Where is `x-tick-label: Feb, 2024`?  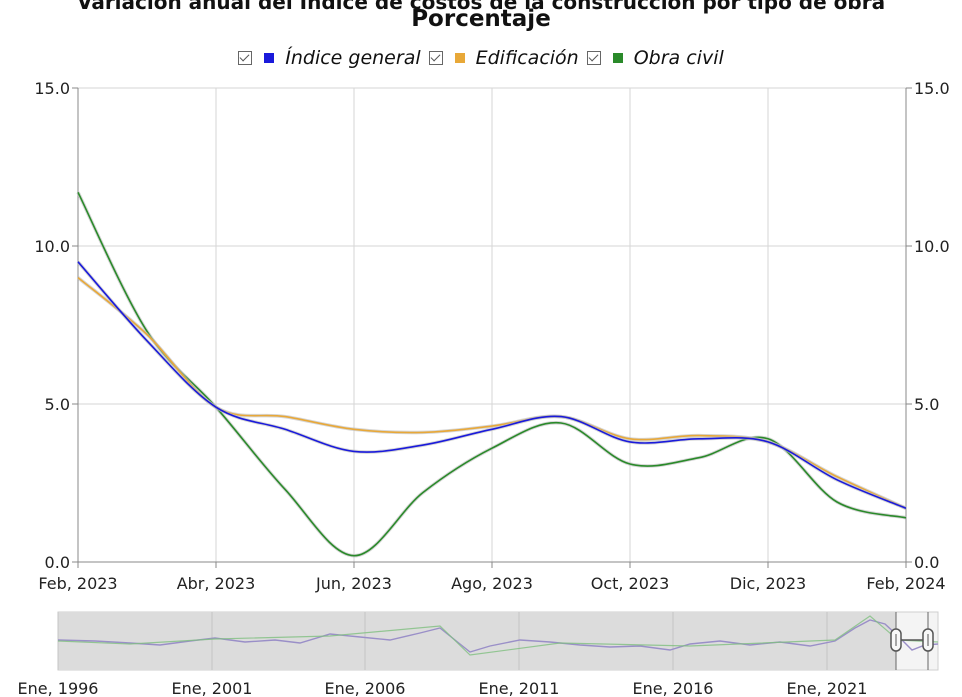
x-tick-label: Feb, 2024 is located at coordinates (905, 583).